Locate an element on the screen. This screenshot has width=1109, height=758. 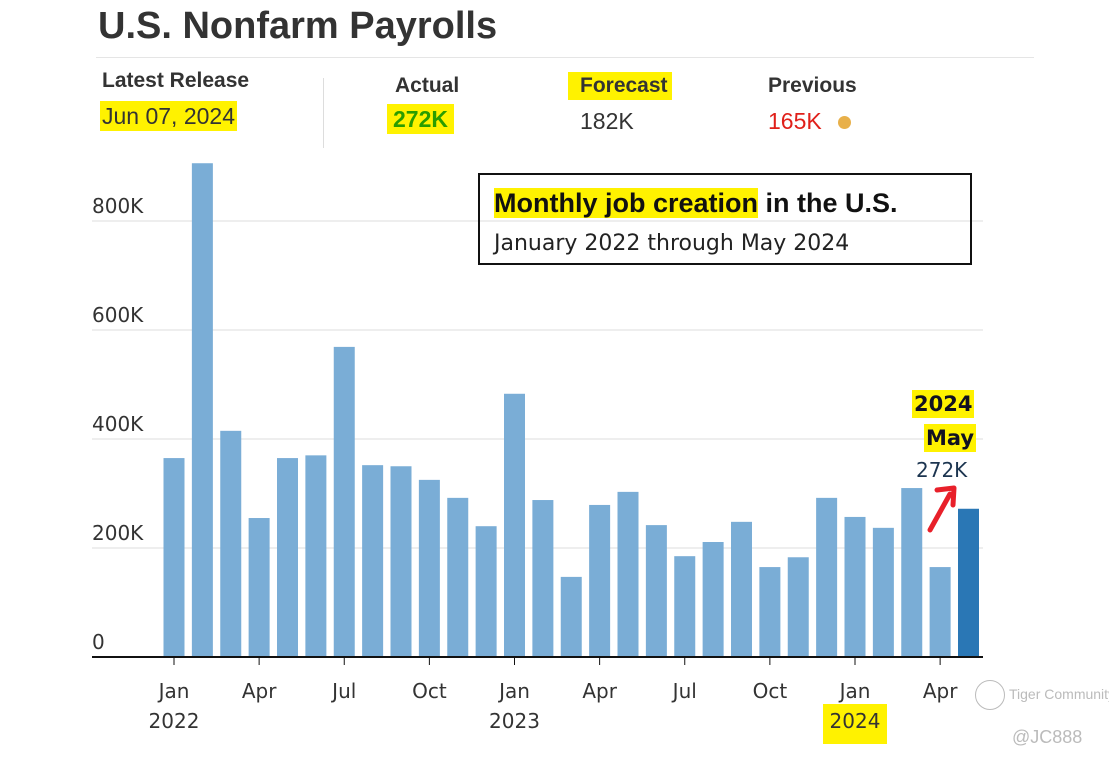
previous-value: 165K is located at coordinates (795, 121).